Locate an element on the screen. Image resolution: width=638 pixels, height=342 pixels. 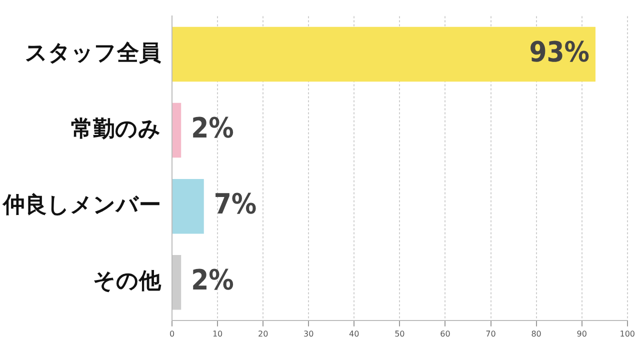
x-tick-label: 80 is located at coordinates (536, 333).